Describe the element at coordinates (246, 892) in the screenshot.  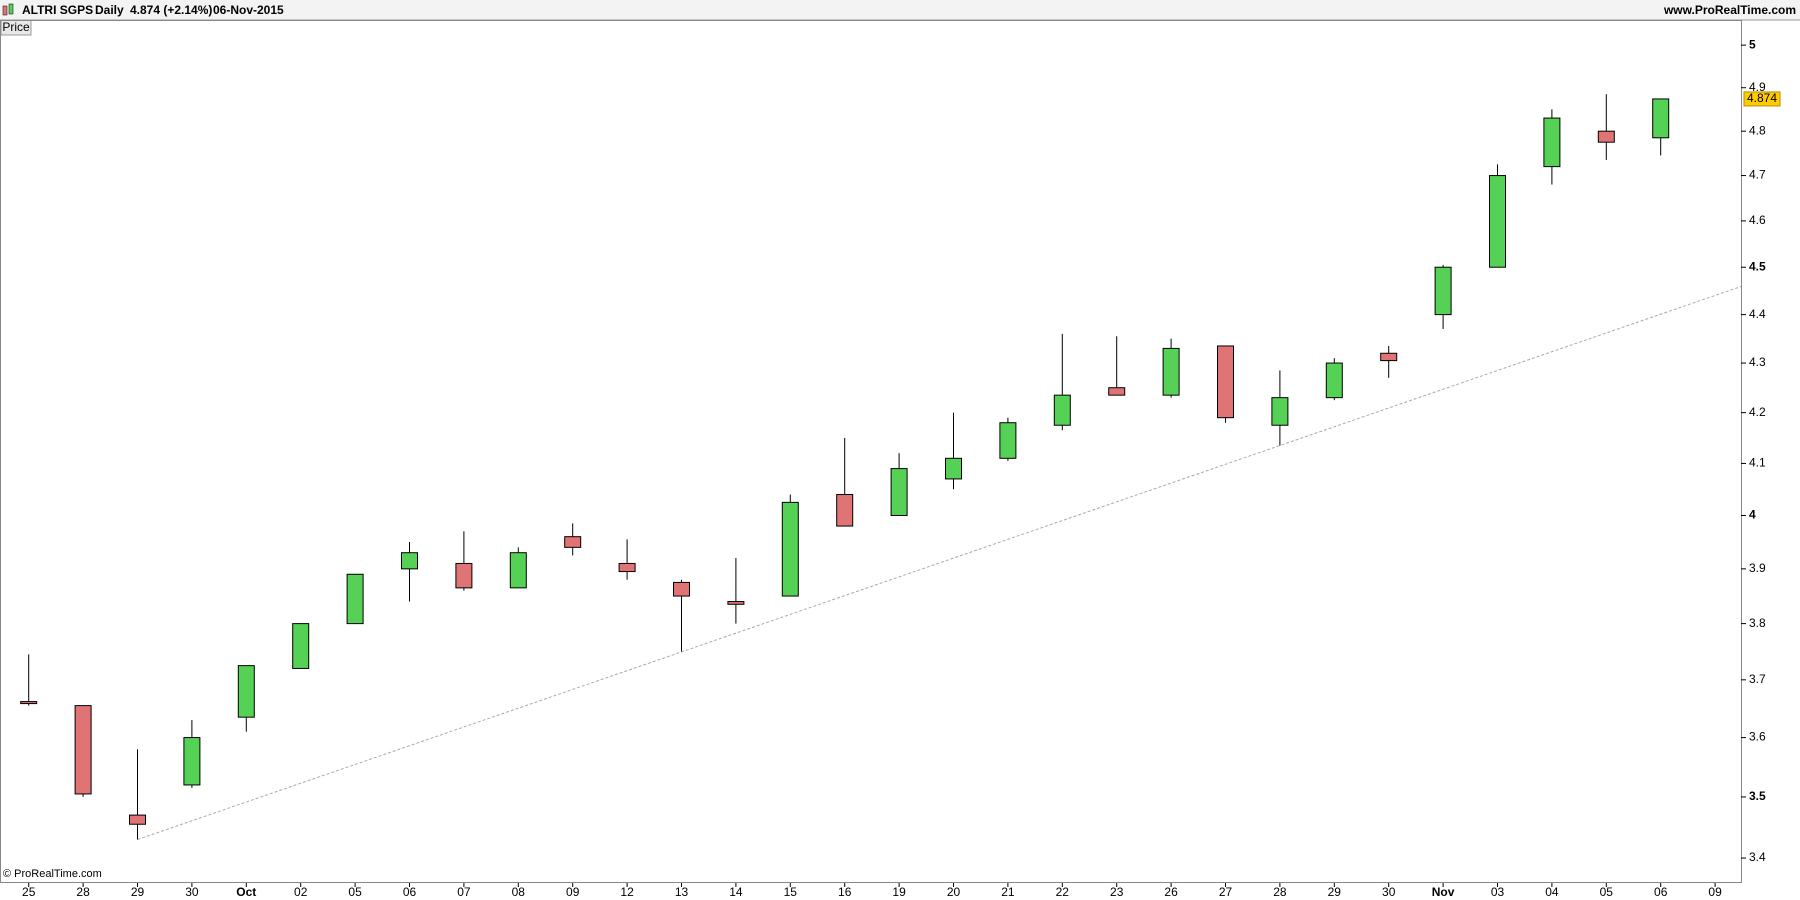
I see `x-tick-label: Oct` at that location.